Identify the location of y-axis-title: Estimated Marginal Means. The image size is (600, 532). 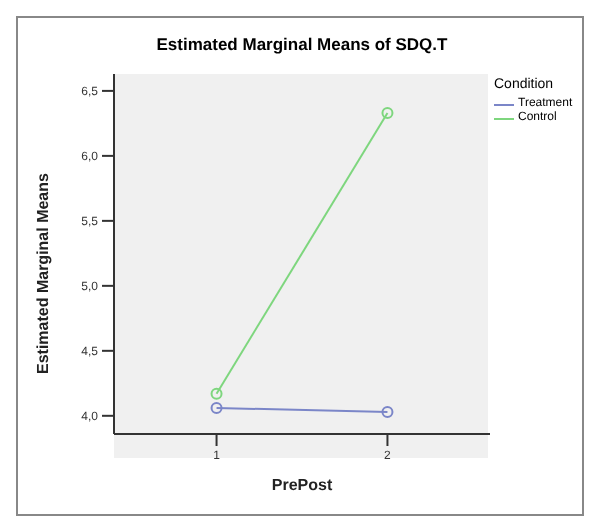
(42, 272).